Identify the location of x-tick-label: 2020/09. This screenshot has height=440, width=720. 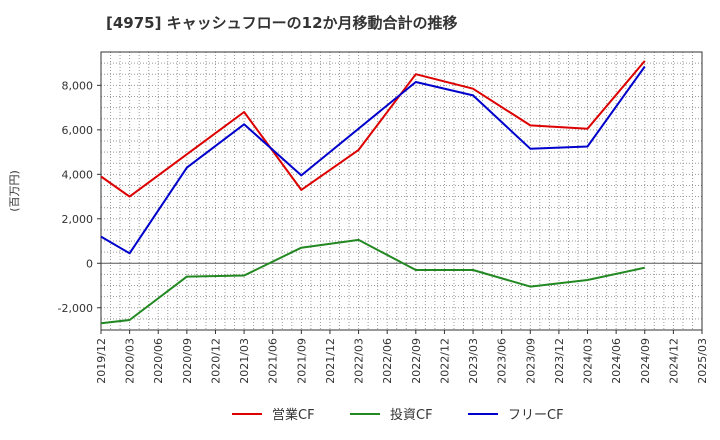
(187, 361).